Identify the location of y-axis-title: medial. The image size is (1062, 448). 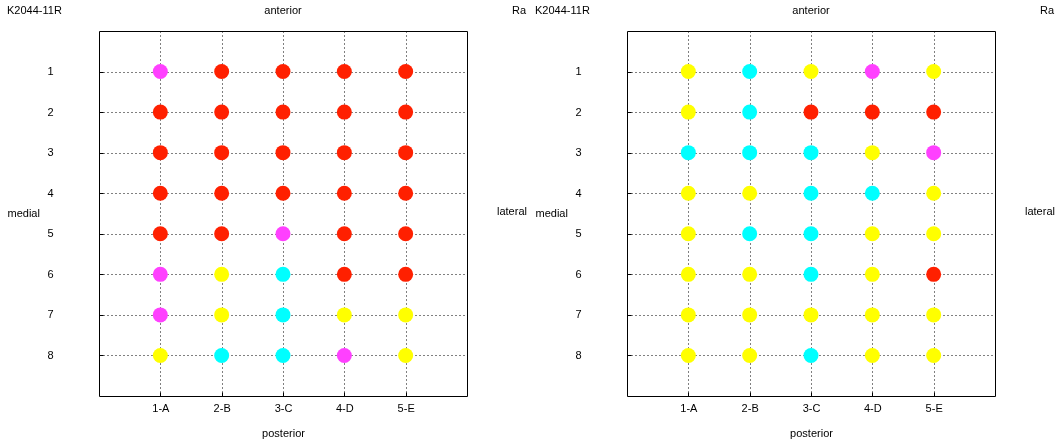
(23, 213).